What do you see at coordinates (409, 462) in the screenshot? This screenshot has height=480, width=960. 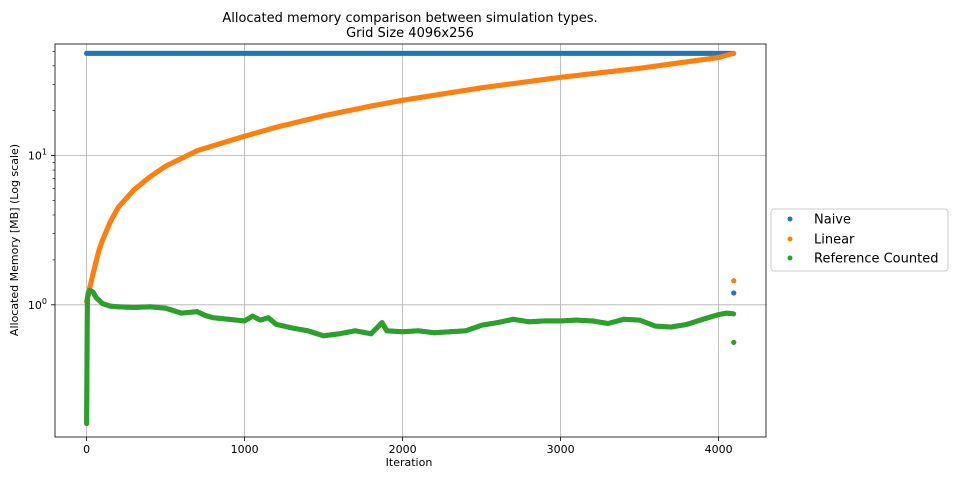 I see `x-axis-label: Iteration` at bounding box center [409, 462].